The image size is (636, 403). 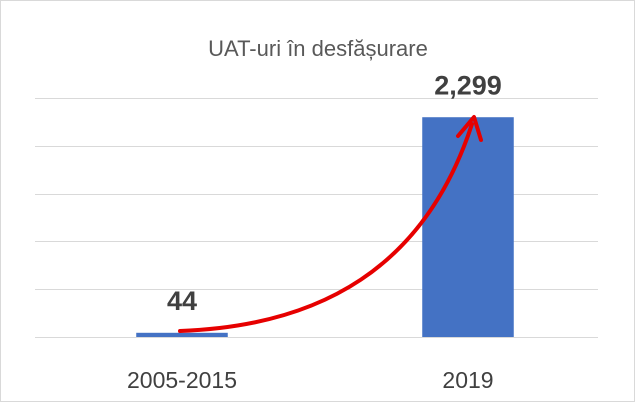 What do you see at coordinates (318, 48) in the screenshot?
I see `chart-title: UAT-uri în desfășurare` at bounding box center [318, 48].